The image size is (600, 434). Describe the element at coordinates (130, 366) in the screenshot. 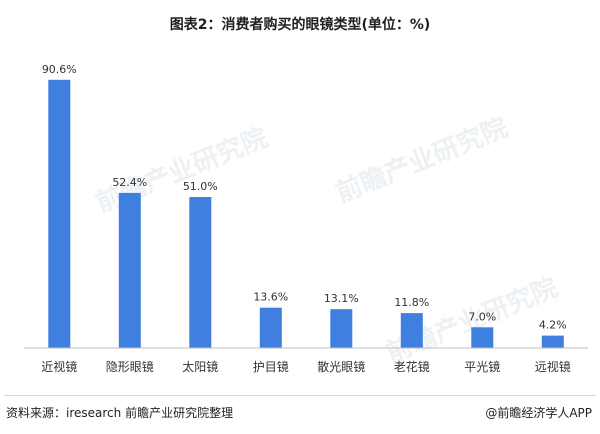

I see `category-label: 隐形眼镜` at that location.